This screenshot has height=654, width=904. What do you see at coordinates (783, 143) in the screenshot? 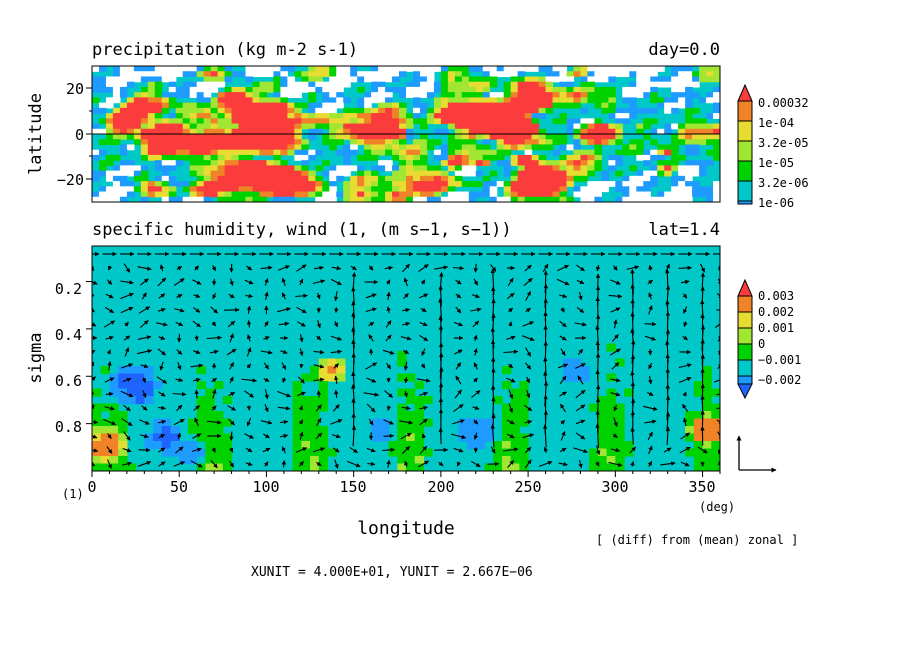
I see `panel1-colorbar-label: 3.2e-05` at bounding box center [783, 143].